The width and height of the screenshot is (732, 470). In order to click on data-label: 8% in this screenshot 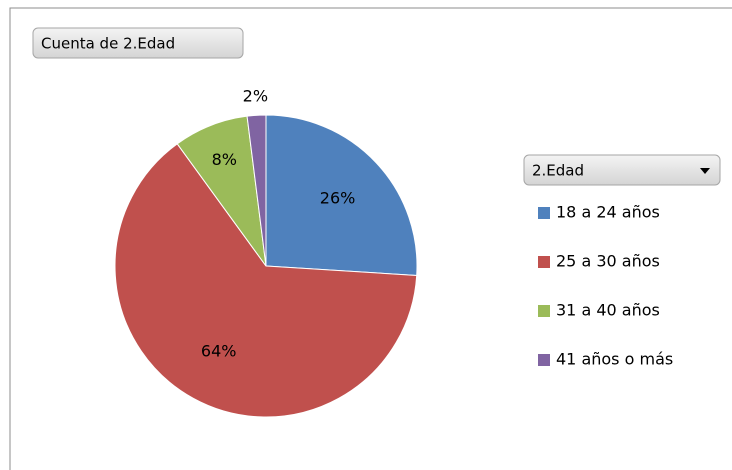, I will do `click(224, 159)`.